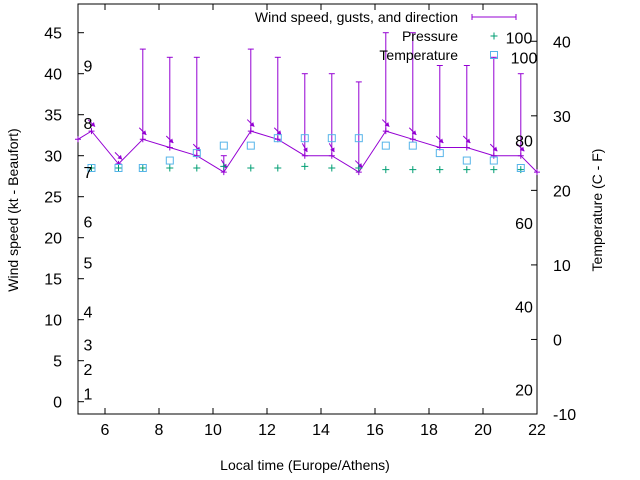  Describe the element at coordinates (88, 67) in the screenshot. I see `beaufort-label: 9` at that location.